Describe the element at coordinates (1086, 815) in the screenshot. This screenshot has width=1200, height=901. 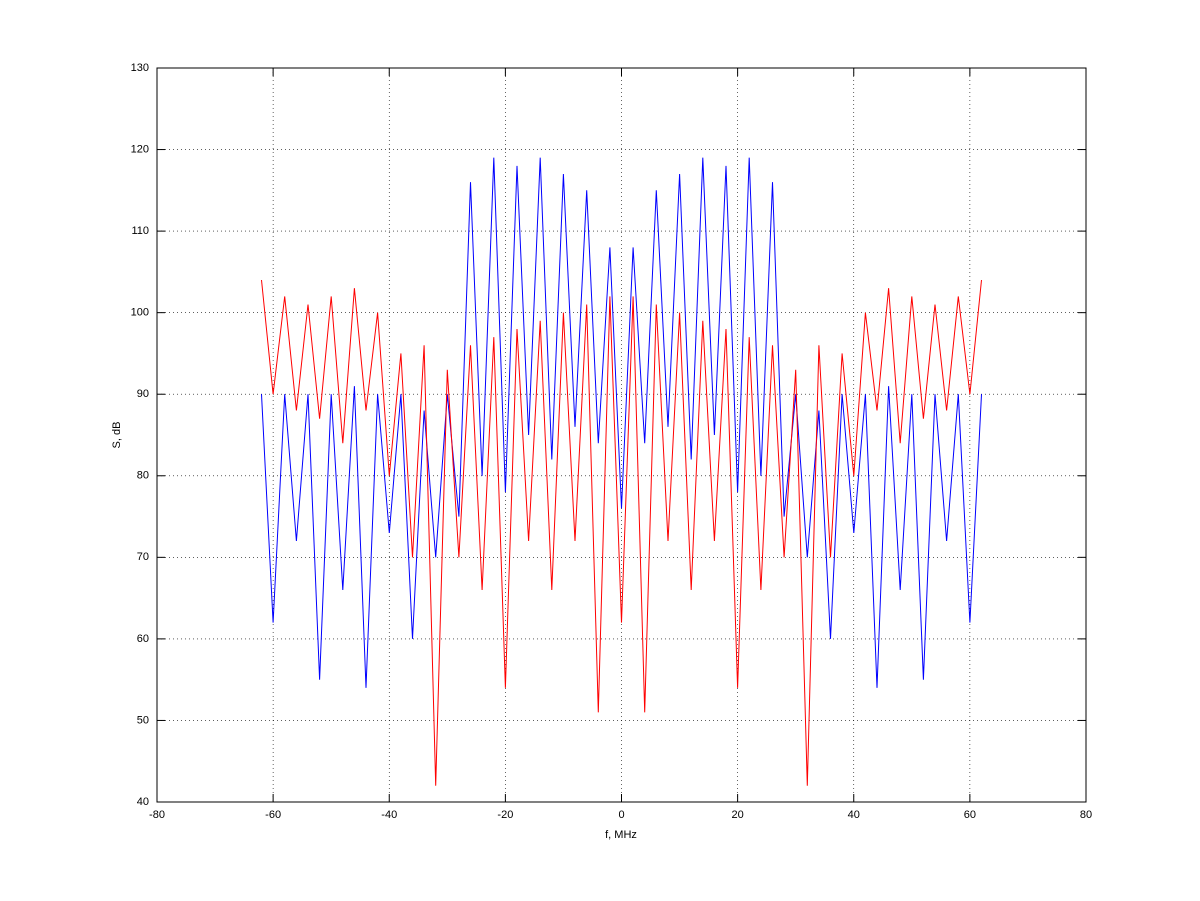
I see `x-tick-label: 80` at that location.